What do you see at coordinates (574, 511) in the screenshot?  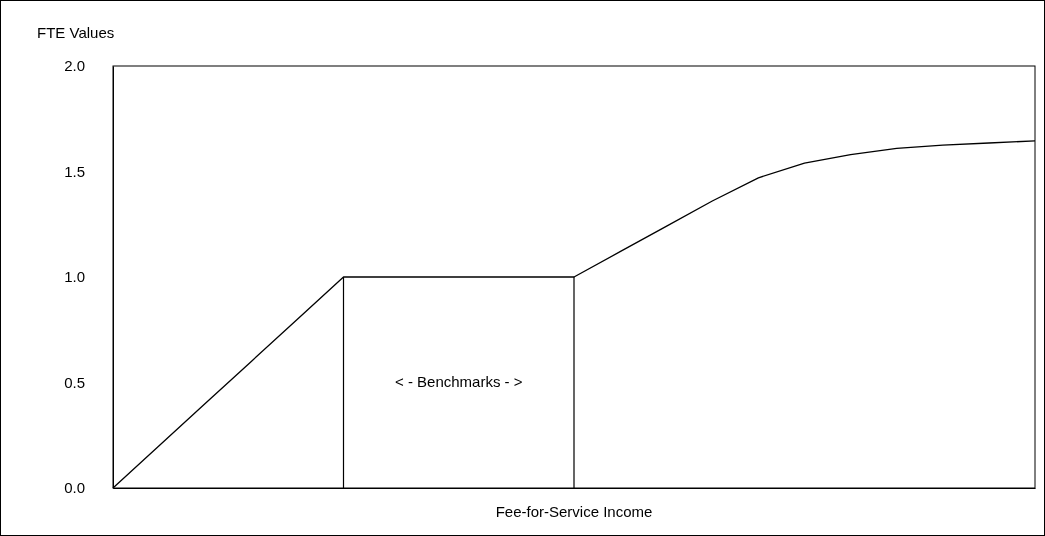 I see `x-axis-title: Fee-for-Service Income` at bounding box center [574, 511].